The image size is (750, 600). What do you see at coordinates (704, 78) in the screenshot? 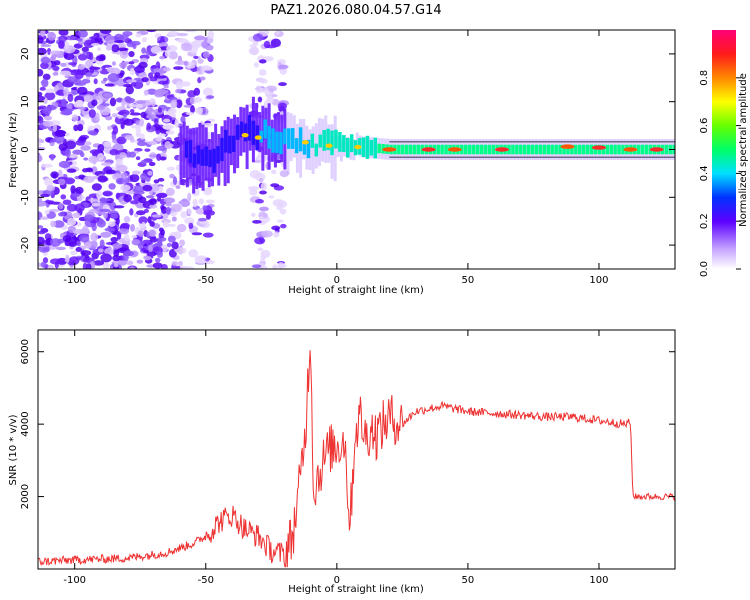
I see `colorbar-tick-label: 0.8` at bounding box center [704, 78].